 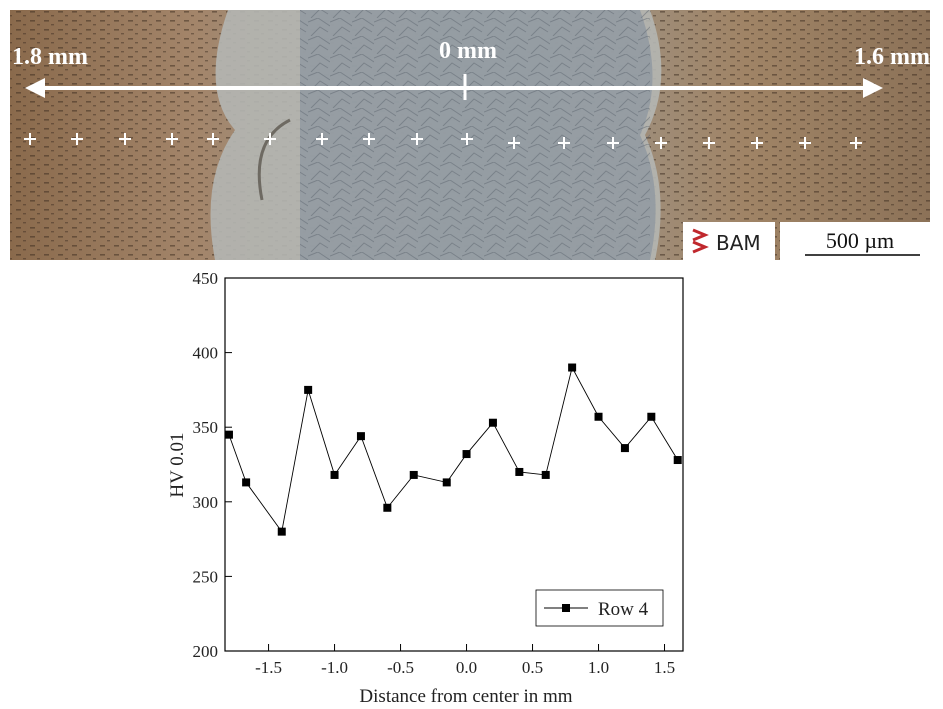 What do you see at coordinates (334, 667) in the screenshot?
I see `x-tick-label: -1.0` at bounding box center [334, 667].